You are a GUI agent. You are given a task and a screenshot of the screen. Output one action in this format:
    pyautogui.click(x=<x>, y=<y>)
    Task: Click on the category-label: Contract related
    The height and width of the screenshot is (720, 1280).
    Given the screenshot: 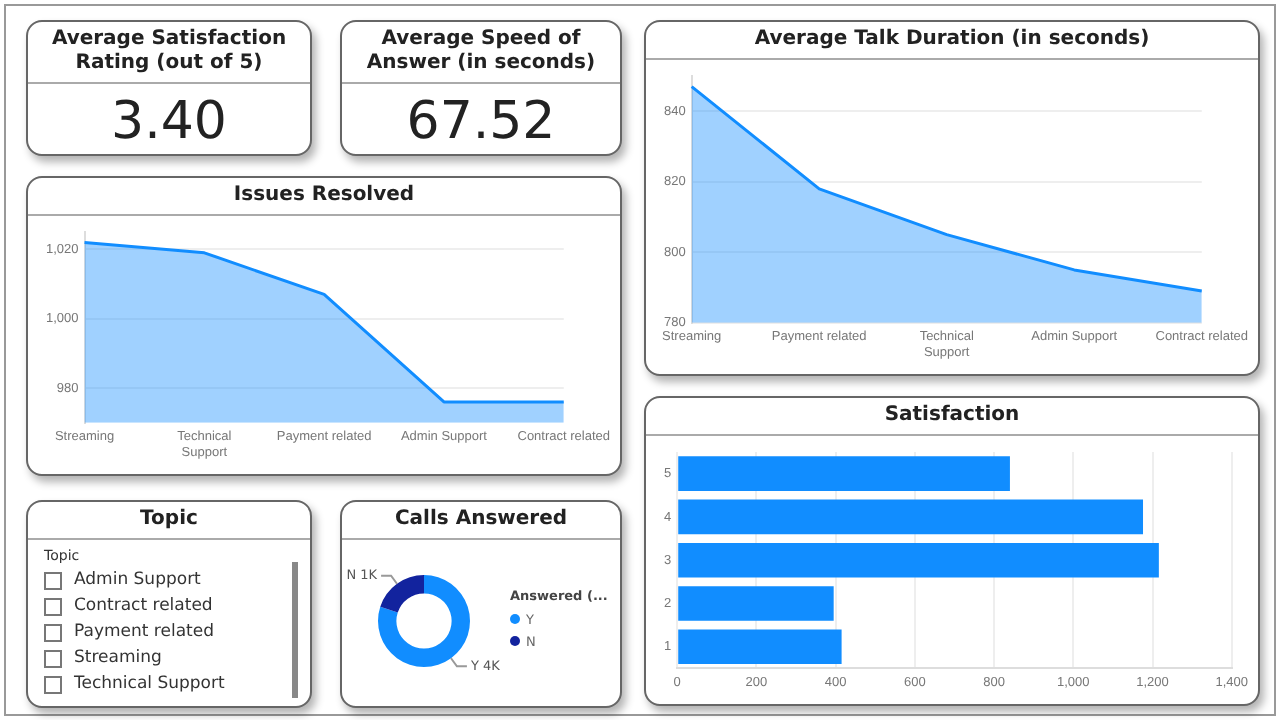 What is the action you would take?
    pyautogui.click(x=143, y=606)
    